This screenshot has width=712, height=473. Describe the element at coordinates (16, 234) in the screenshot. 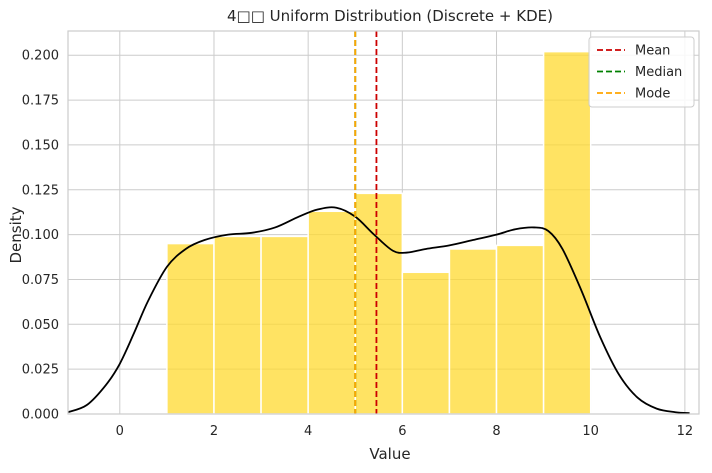

I see `y-axis-label: Density` at that location.